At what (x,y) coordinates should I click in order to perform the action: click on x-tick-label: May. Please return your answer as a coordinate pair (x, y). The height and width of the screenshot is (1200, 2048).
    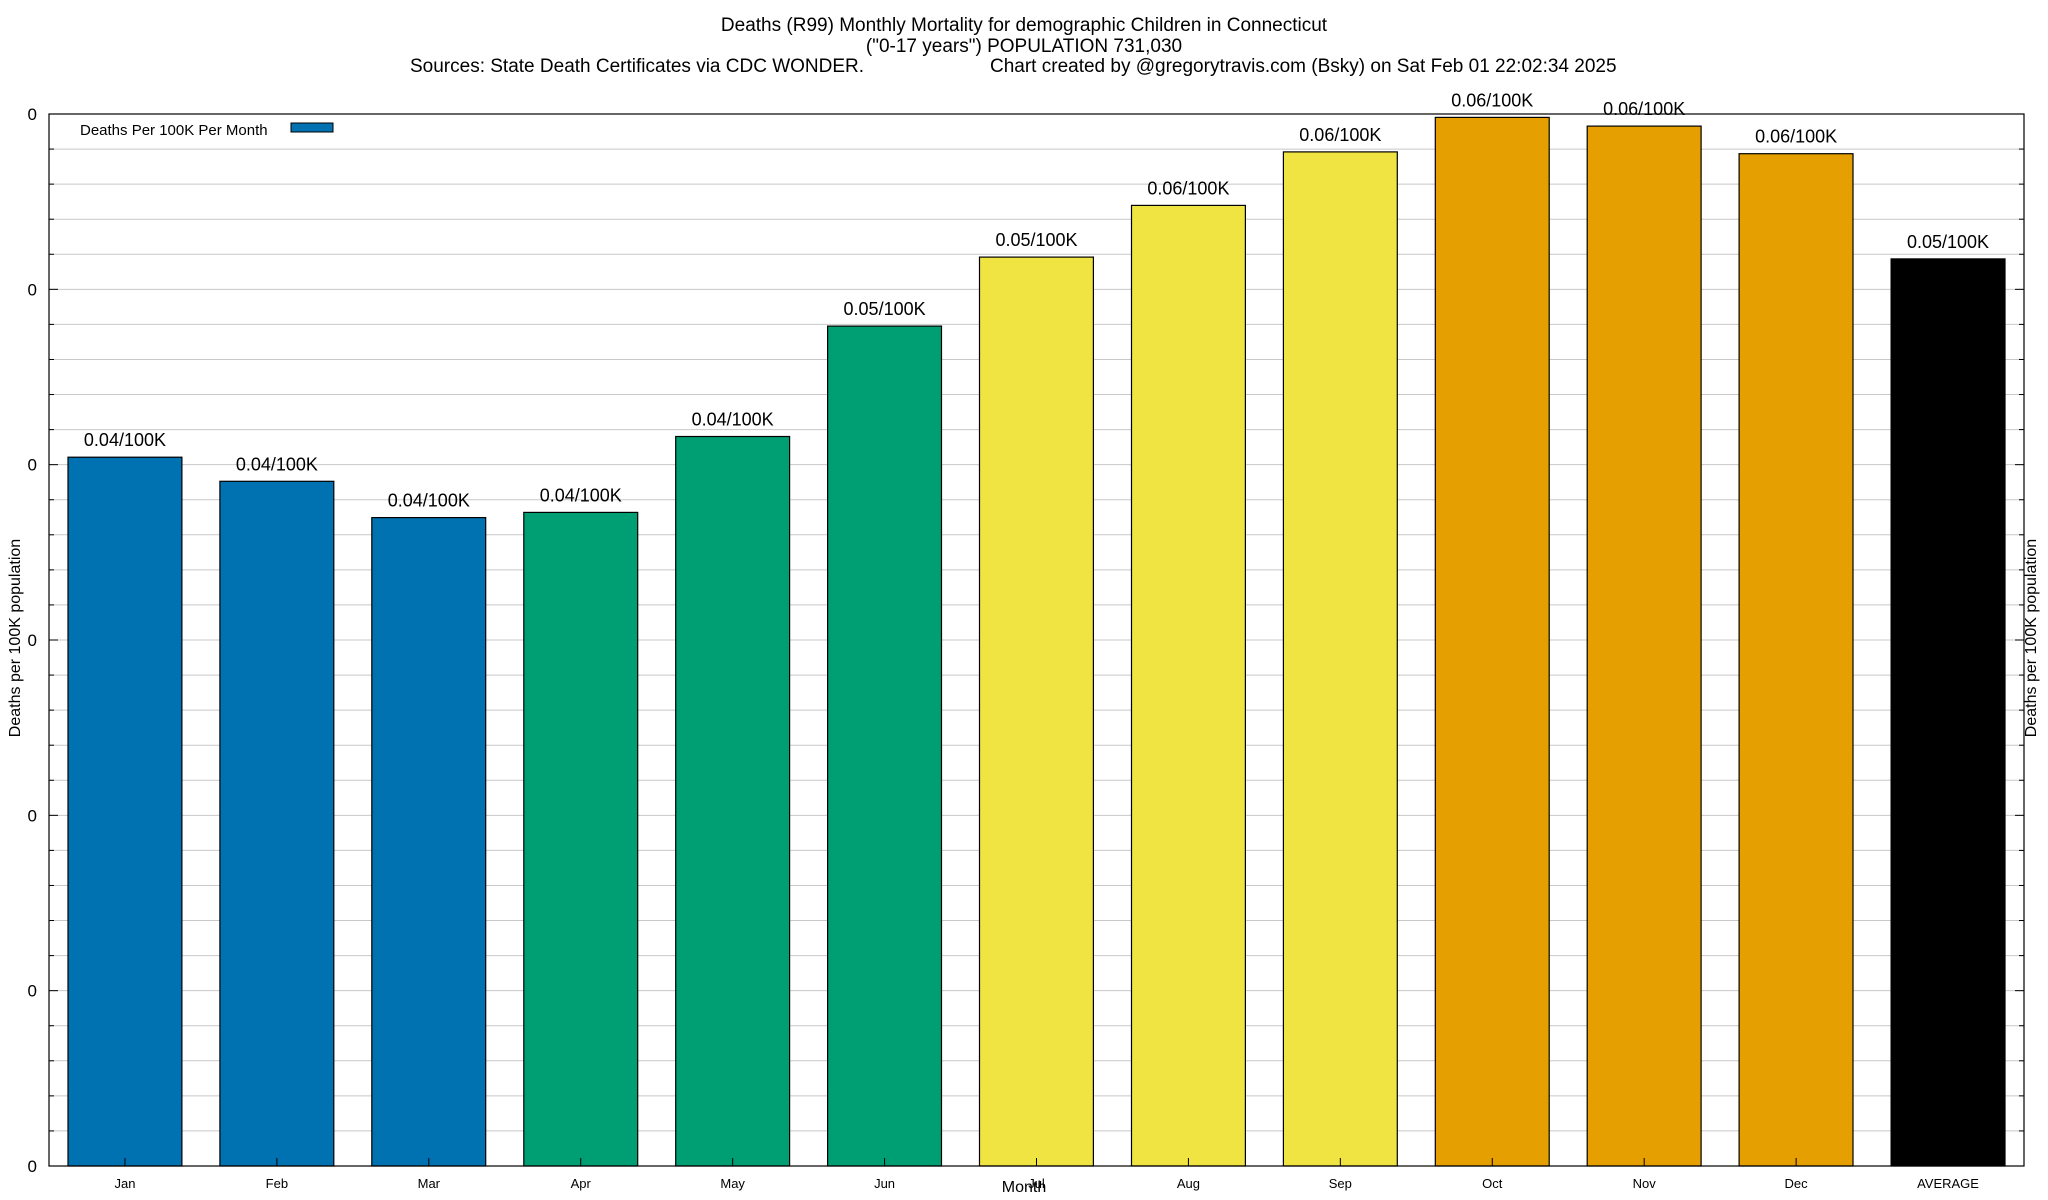
    Looking at the image, I should click on (732, 1183).